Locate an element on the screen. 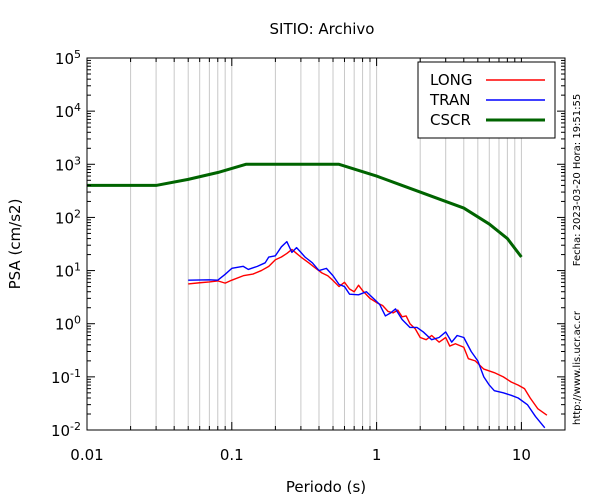  x-tick-label: 0.1 is located at coordinates (232, 455).